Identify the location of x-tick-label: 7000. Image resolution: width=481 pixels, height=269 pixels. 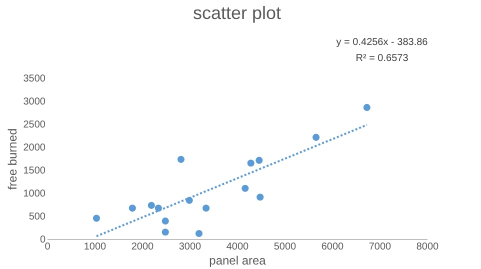
(380, 247).